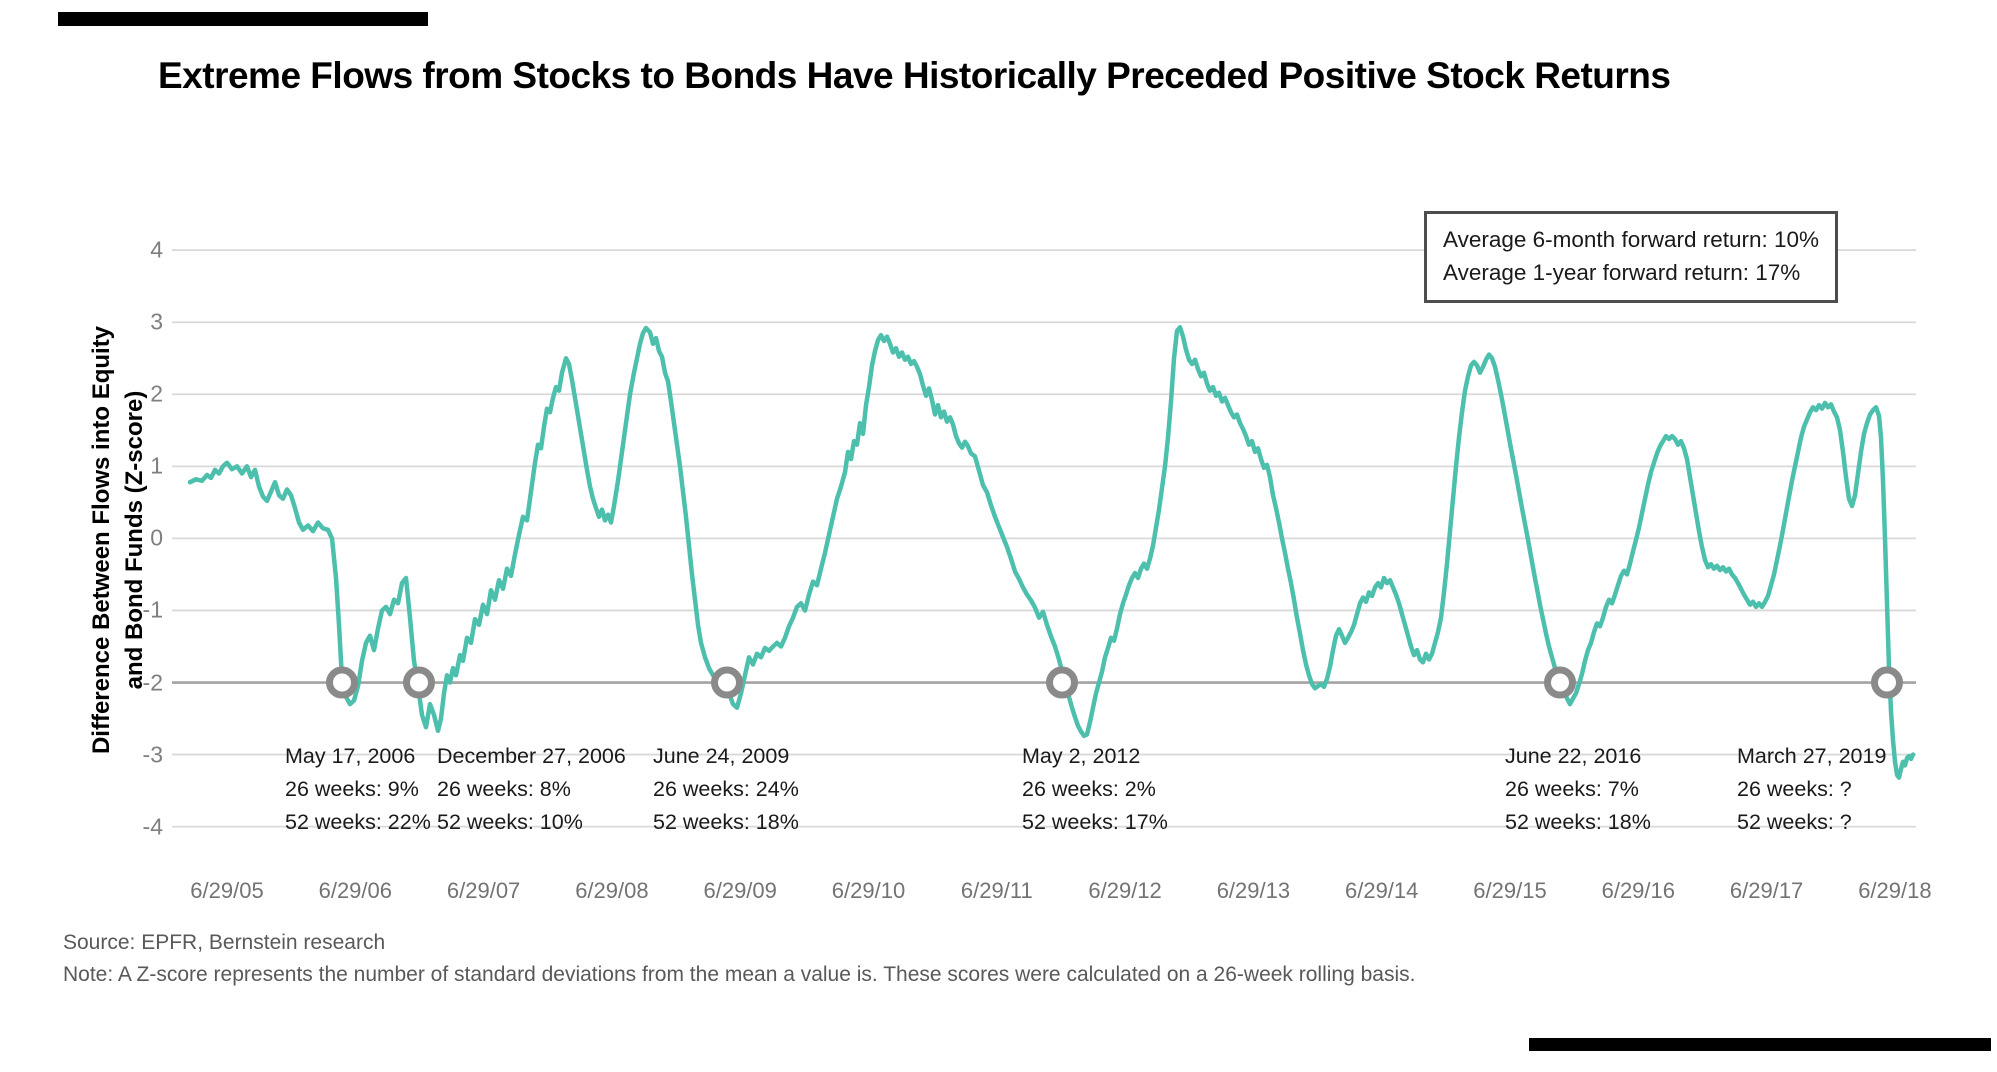 Image resolution: width=1997 pixels, height=1072 pixels. What do you see at coordinates (152, 754) in the screenshot?
I see `y-tick-label: -3` at bounding box center [152, 754].